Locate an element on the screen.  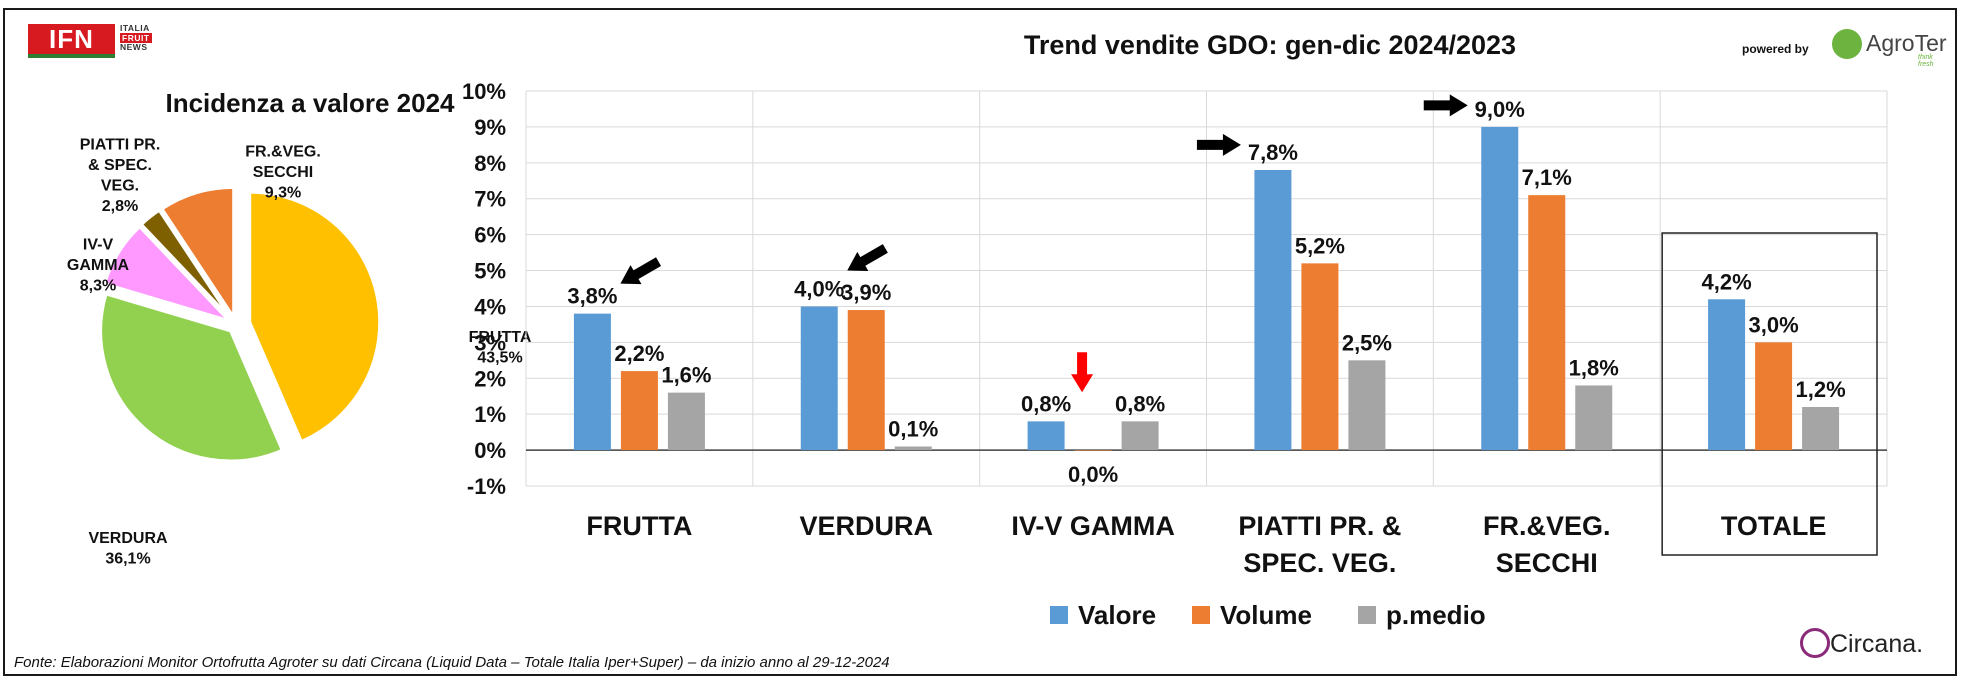
trend-arrow-down-icon is located at coordinates (1082, 372).